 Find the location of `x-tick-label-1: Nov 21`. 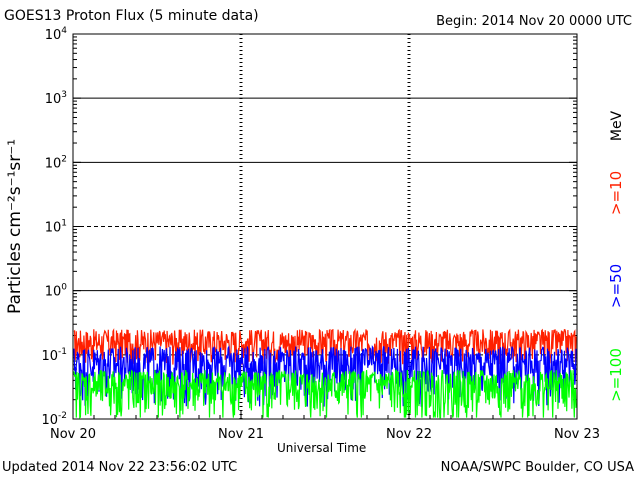

x-tick-label-1: Nov 21 is located at coordinates (241, 434).